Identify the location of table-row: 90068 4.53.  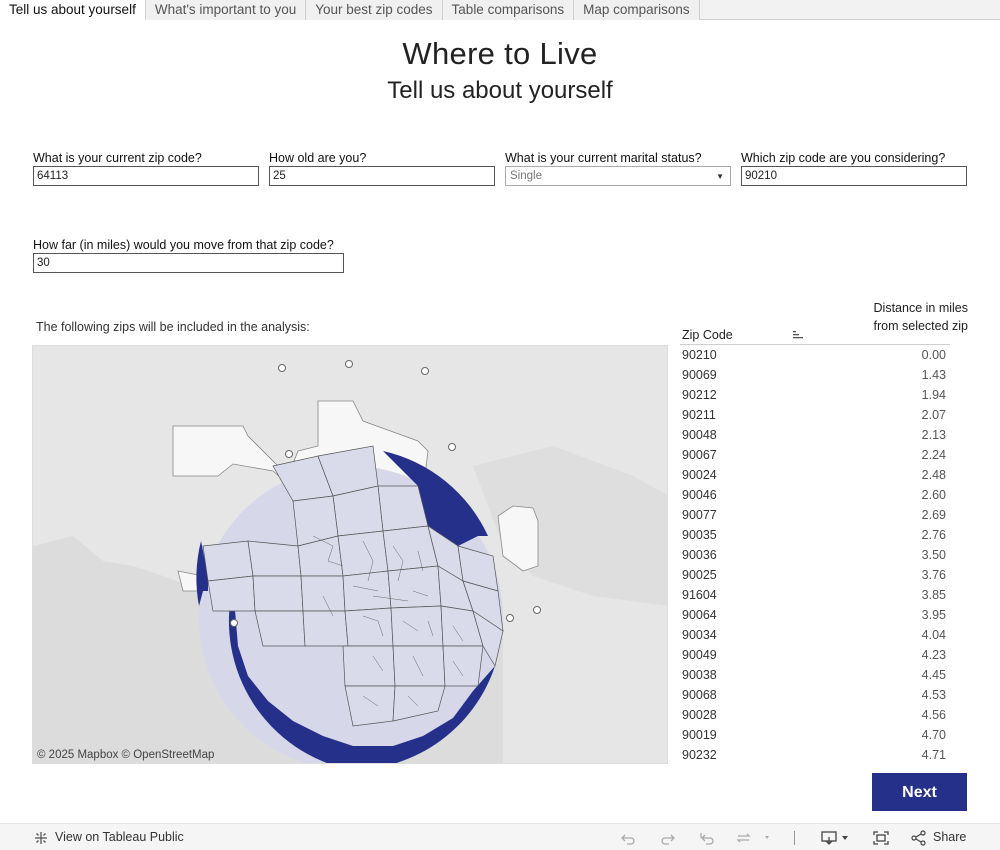
(814, 695).